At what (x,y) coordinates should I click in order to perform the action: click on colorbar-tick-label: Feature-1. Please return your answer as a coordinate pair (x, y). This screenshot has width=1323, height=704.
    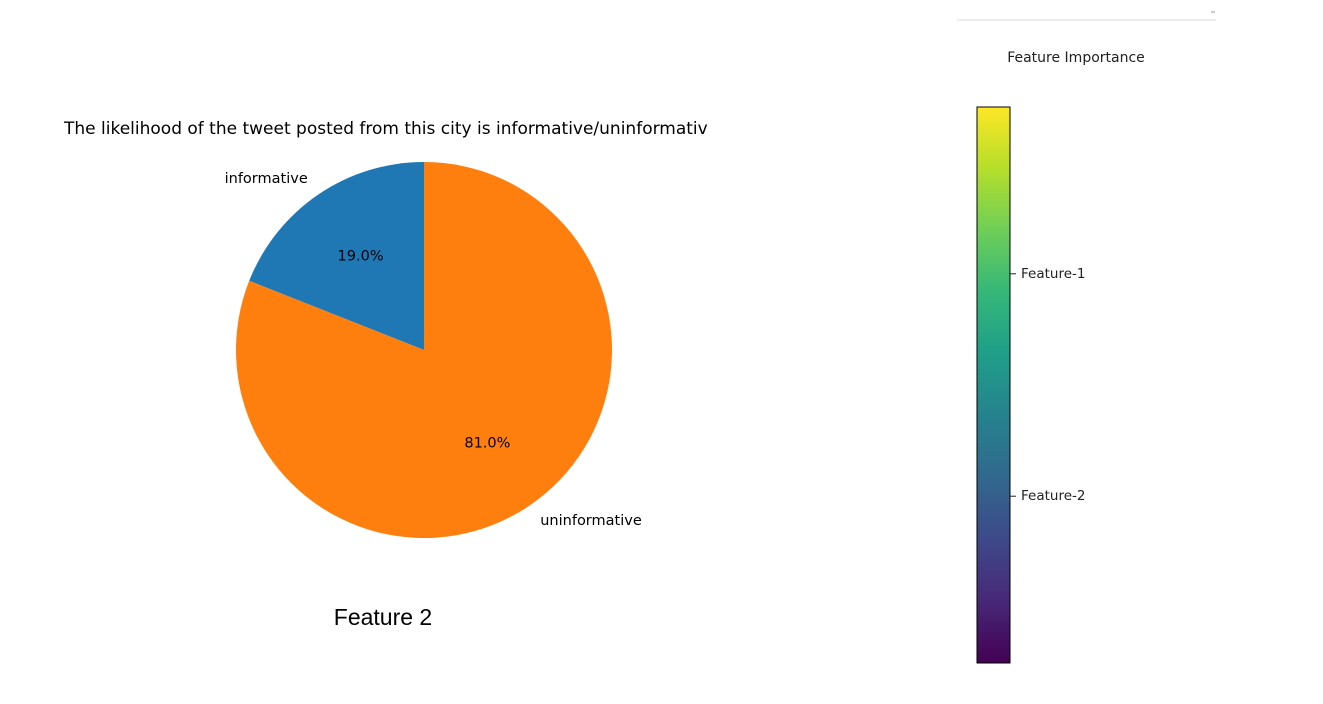
    Looking at the image, I should click on (1053, 274).